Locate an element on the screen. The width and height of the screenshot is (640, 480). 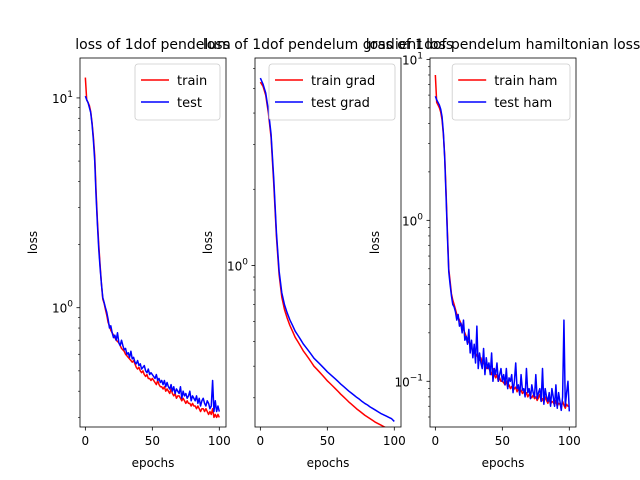
legend-label: train grad is located at coordinates (343, 81).